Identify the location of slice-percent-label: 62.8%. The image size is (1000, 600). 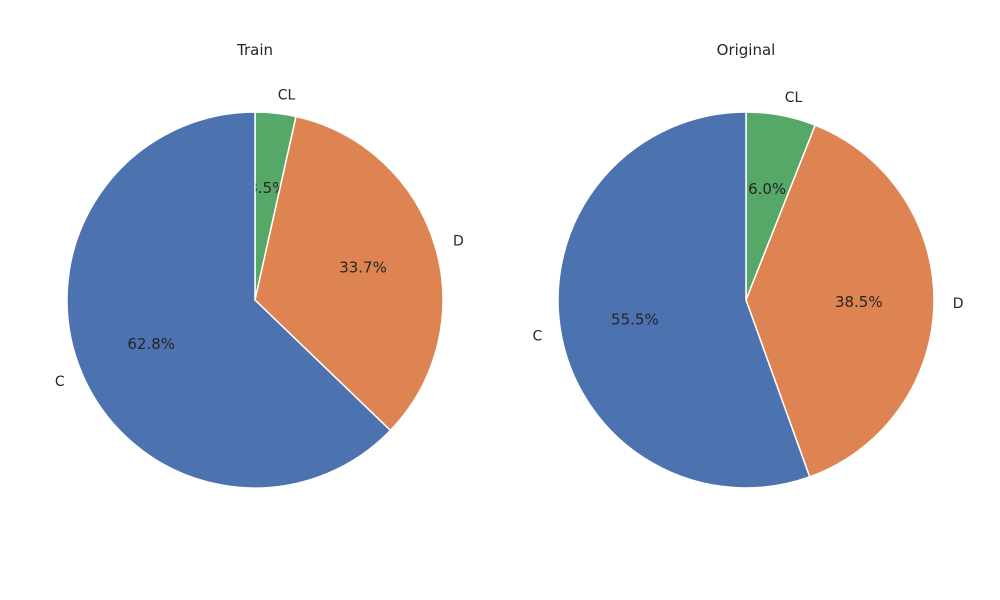
(151, 344).